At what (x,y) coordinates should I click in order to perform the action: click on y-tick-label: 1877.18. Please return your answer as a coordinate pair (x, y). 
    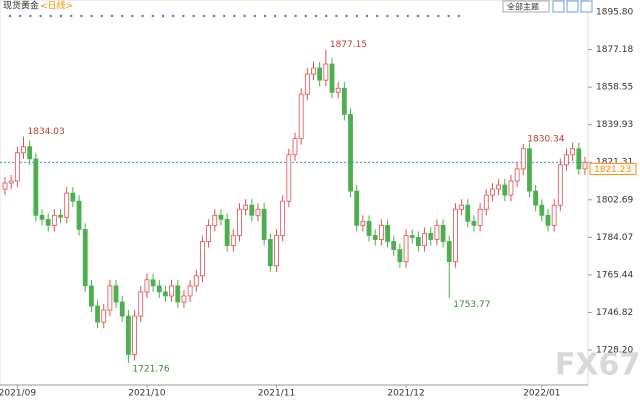
    Looking at the image, I should click on (614, 50).